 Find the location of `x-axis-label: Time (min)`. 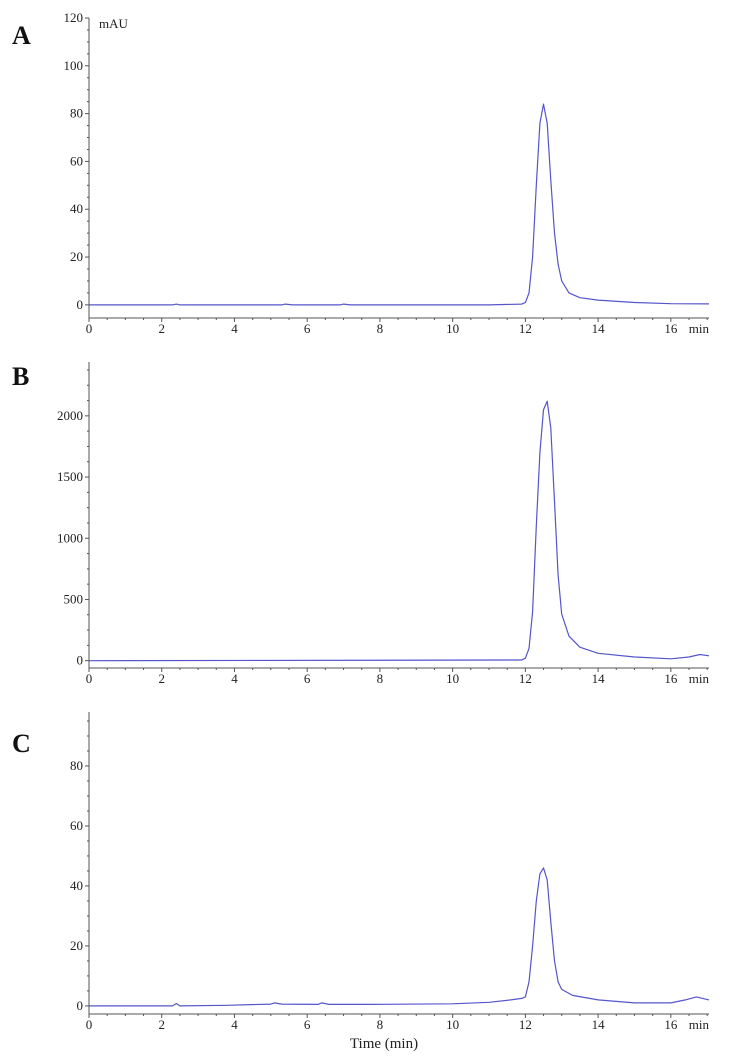

x-axis-label: Time (min) is located at coordinates (384, 1044).